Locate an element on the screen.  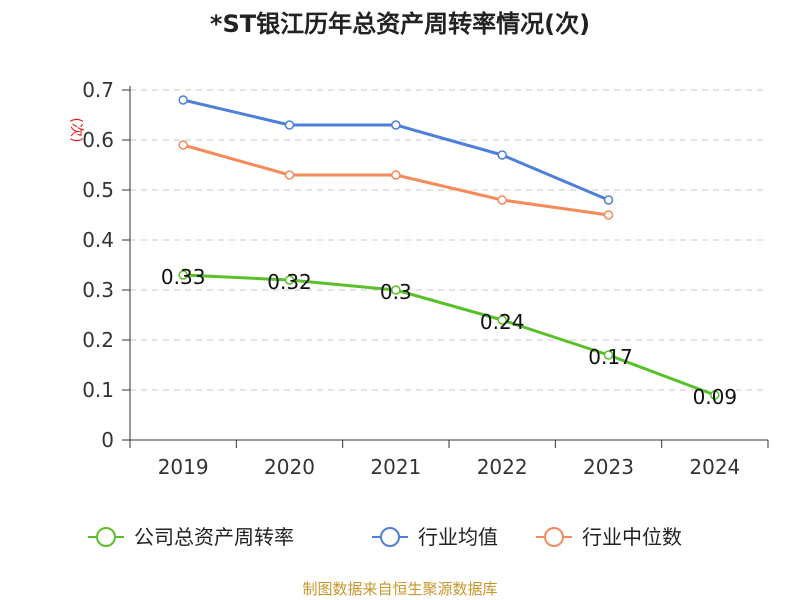
x-tick-label-2023: 2023 is located at coordinates (608, 467).